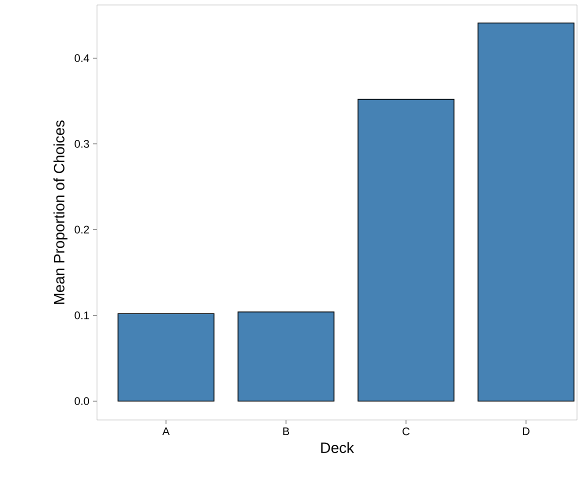  Describe the element at coordinates (286, 432) in the screenshot. I see `x-tick-label: B` at that location.